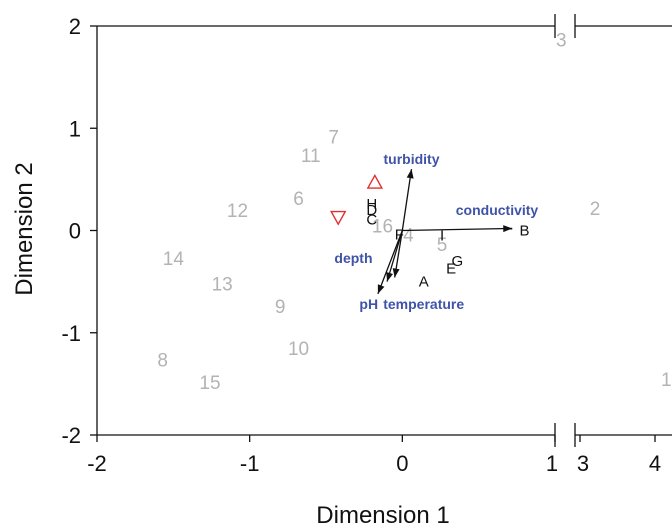  I want to click on species-label: F, so click(399, 235).